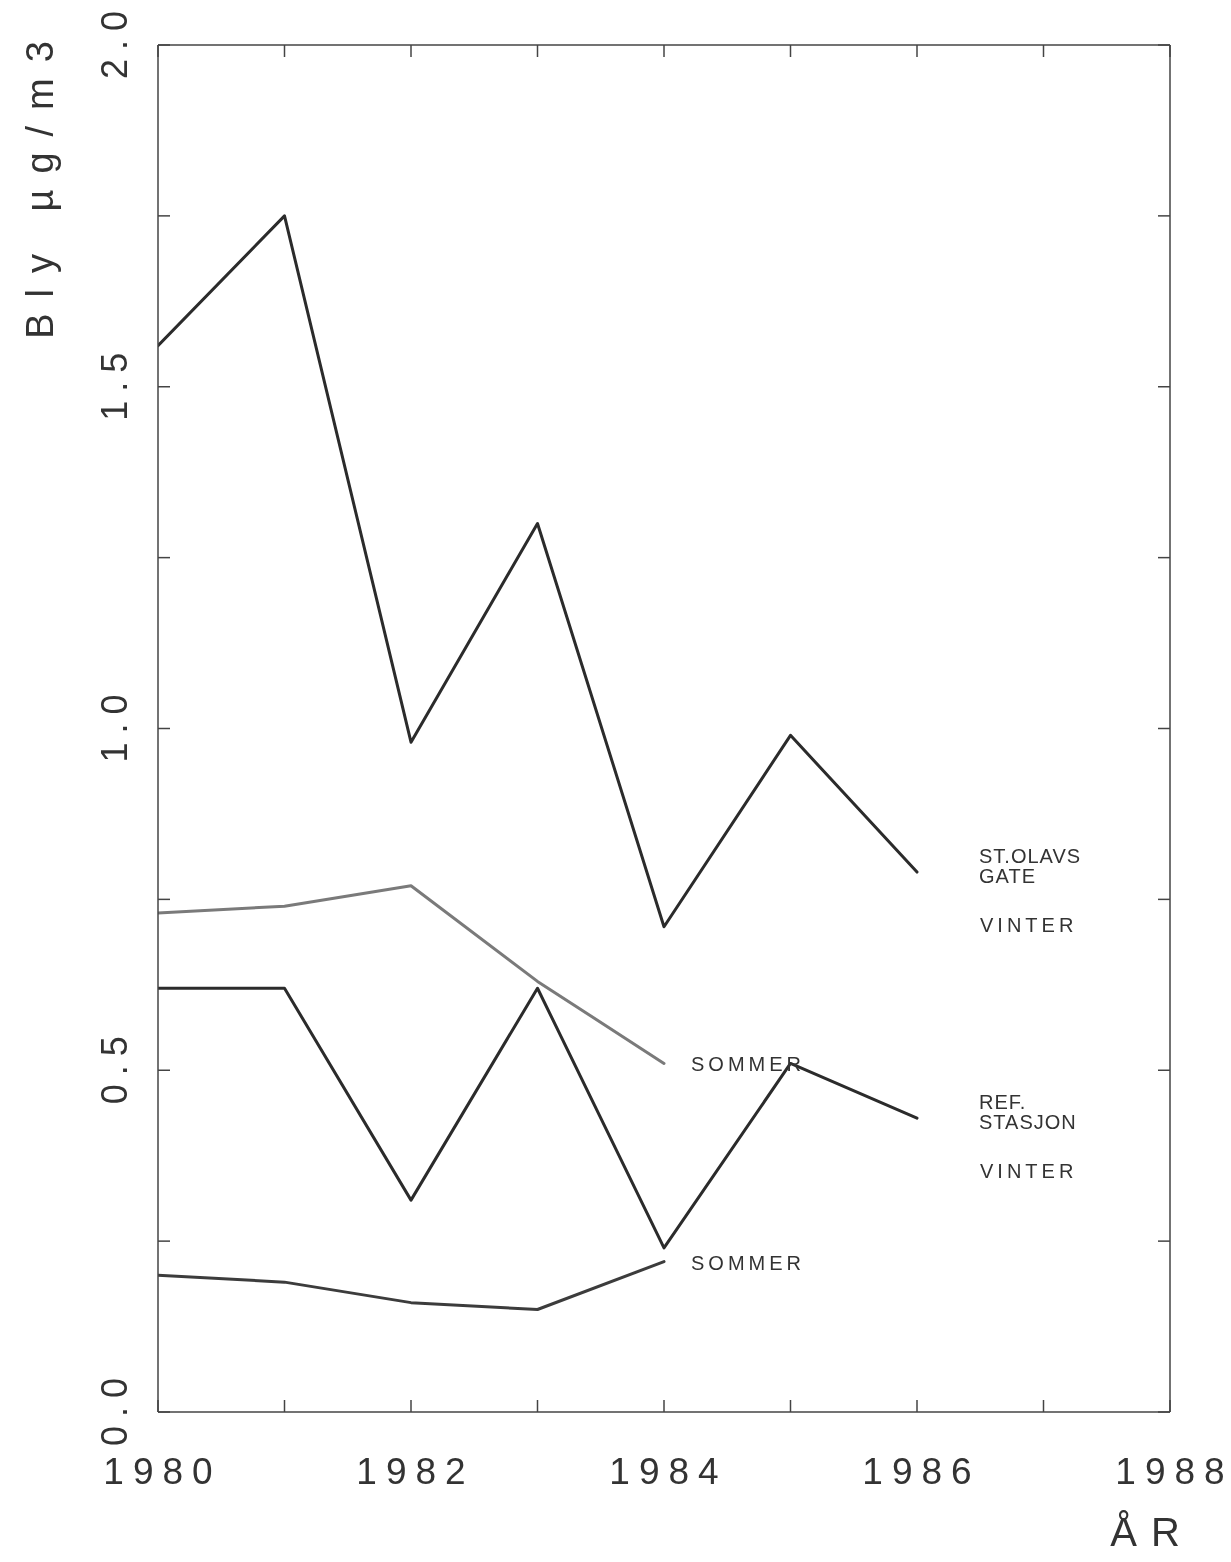  Describe the element at coordinates (114, 1407) in the screenshot. I see `y-tick-label: 0.0` at that location.